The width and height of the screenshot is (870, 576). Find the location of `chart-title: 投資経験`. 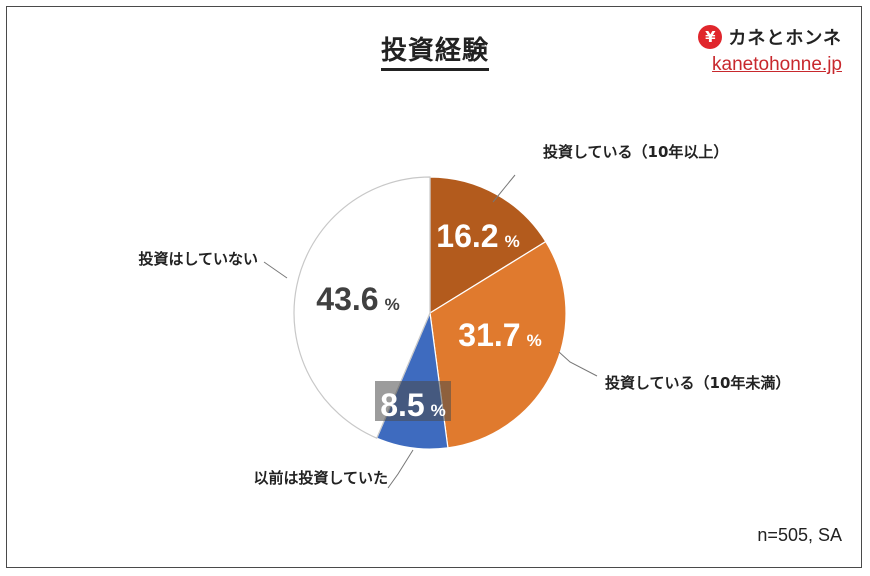

chart-title: 投資経験 is located at coordinates (435, 50).